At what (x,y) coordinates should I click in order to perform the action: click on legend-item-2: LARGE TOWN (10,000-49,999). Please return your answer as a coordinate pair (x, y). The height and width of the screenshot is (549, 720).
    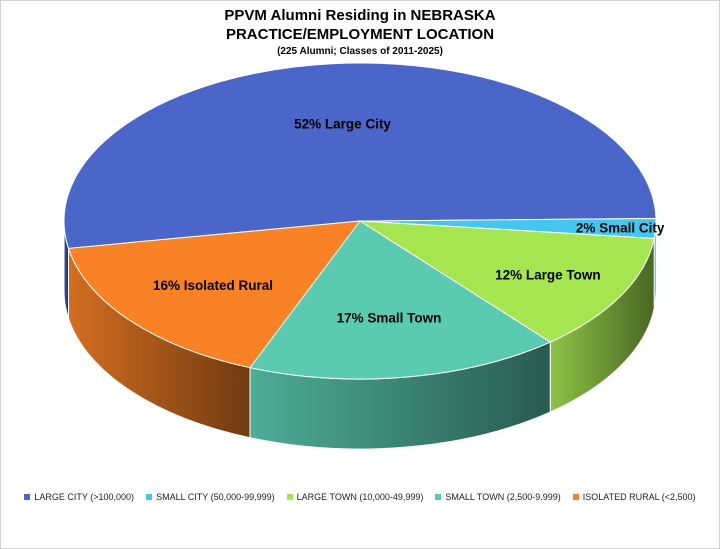
    Looking at the image, I should click on (355, 497).